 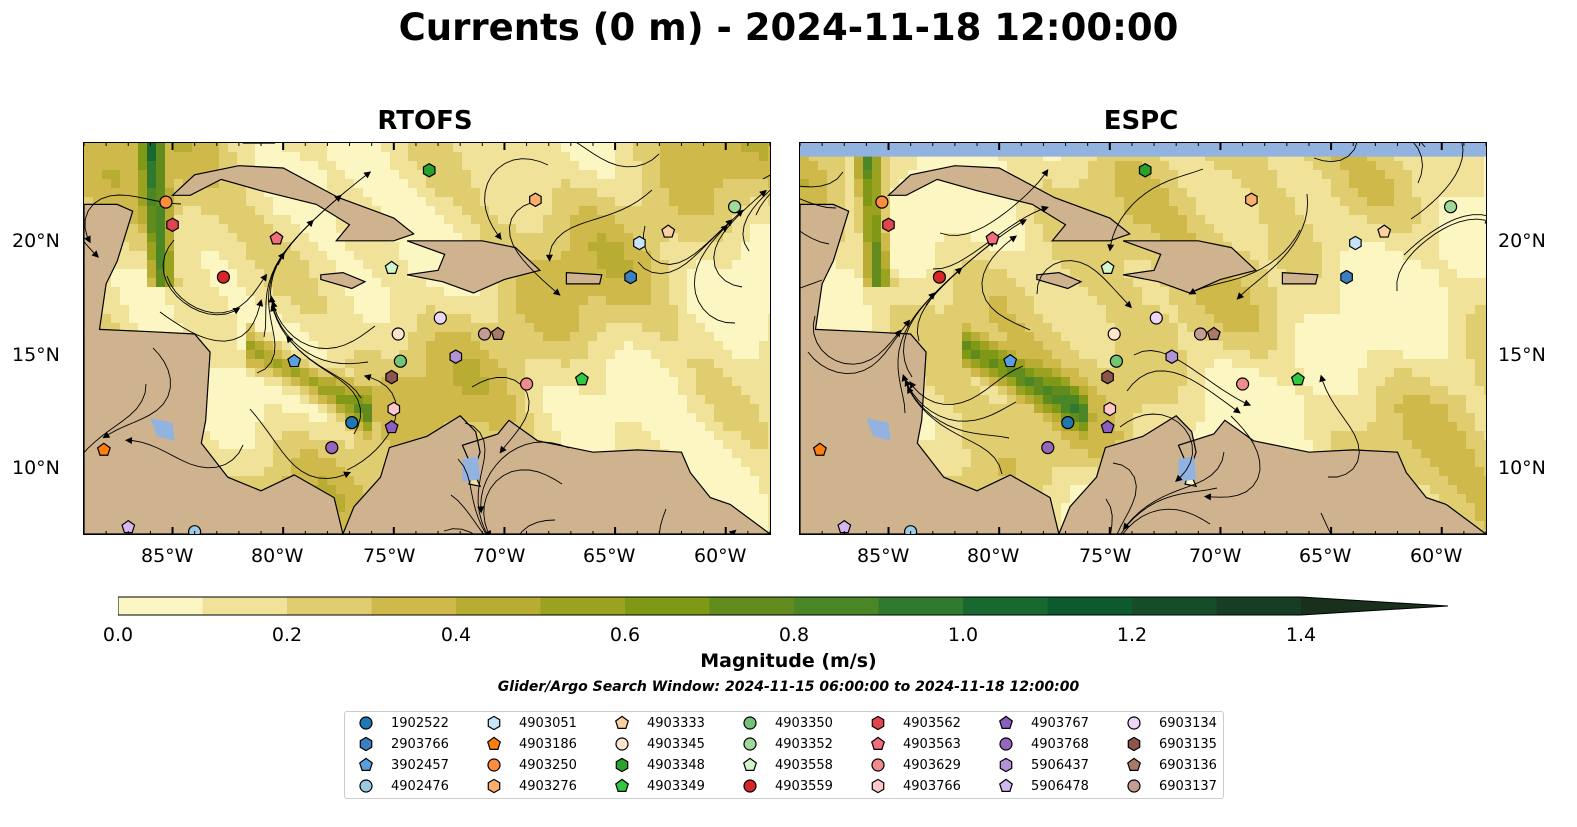 I want to click on legend-item-label: 6903136, so click(x=1188, y=765).